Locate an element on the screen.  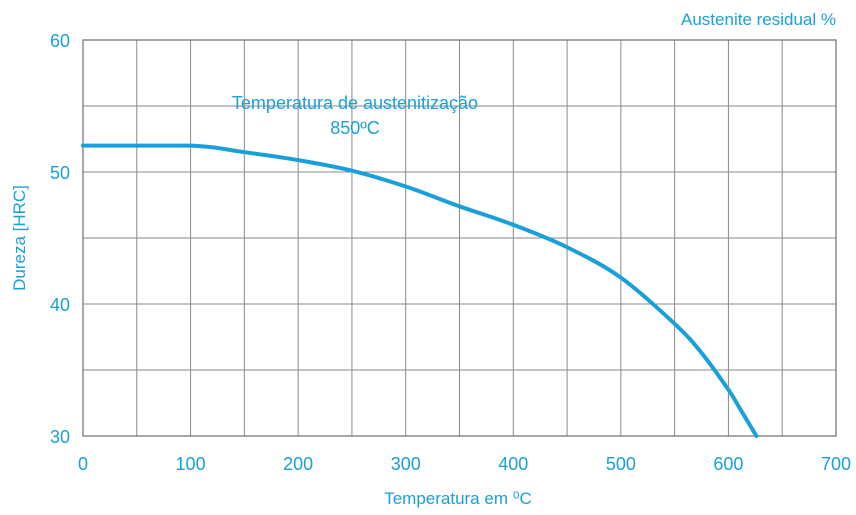
x-axis-ticks: 0 100 200 300 400 500 600 700 is located at coordinates (464, 464).